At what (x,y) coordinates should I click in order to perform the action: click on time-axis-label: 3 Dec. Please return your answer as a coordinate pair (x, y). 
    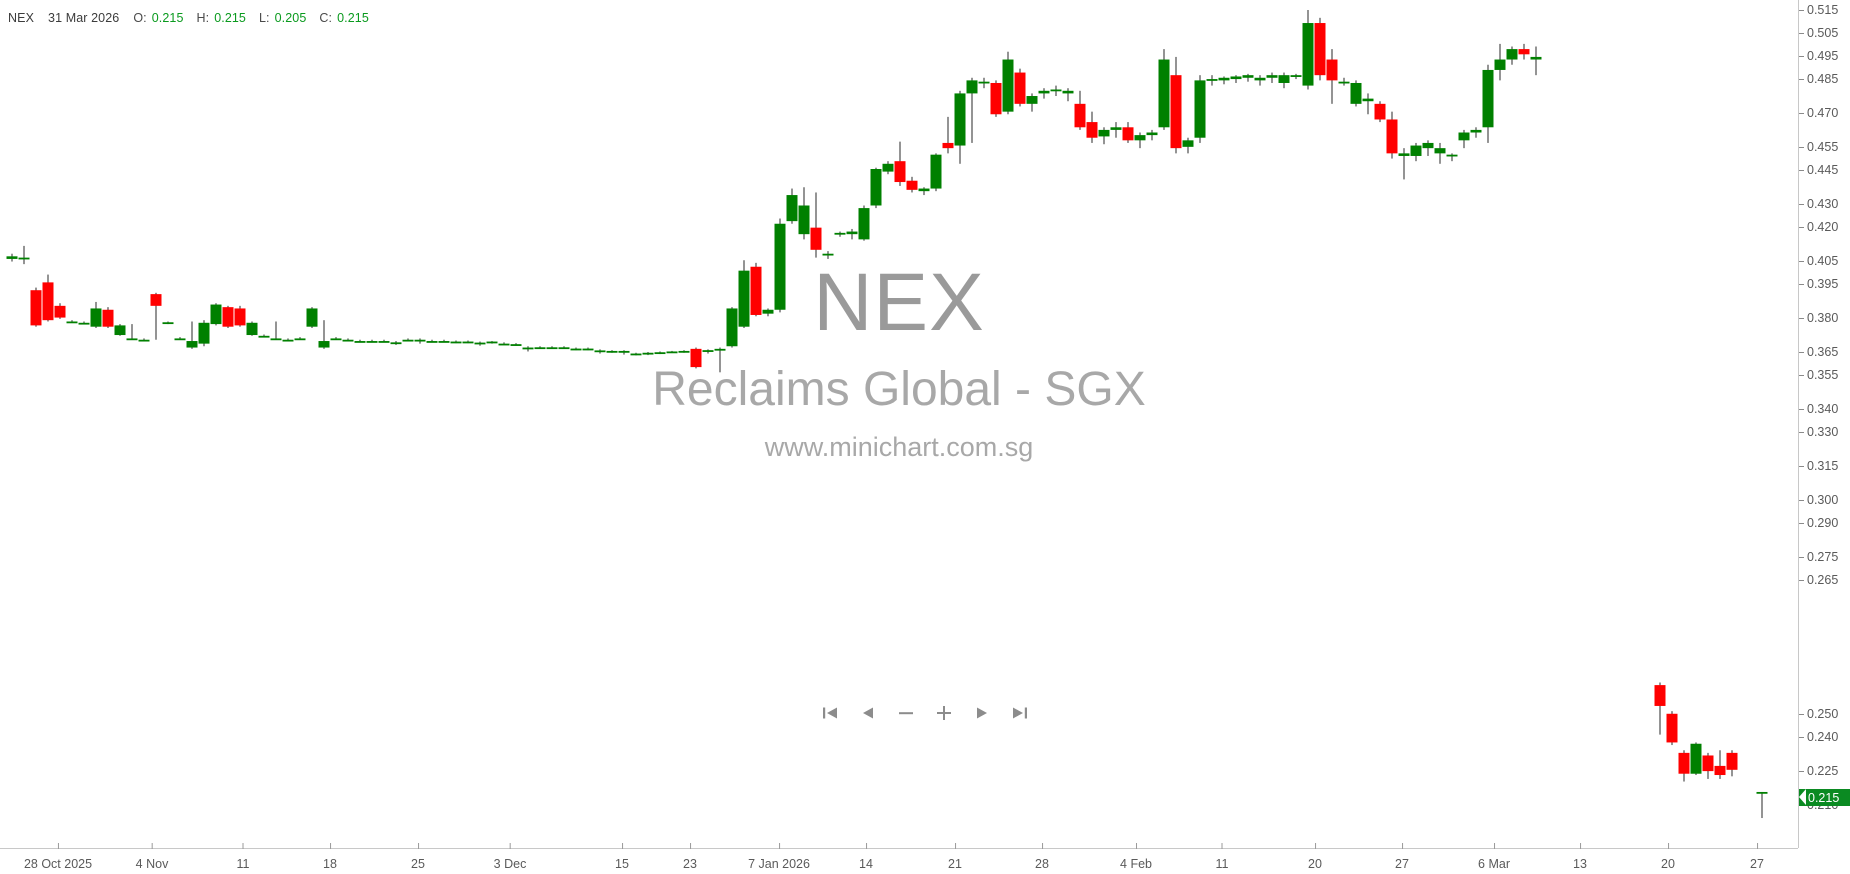
    Looking at the image, I should click on (510, 864).